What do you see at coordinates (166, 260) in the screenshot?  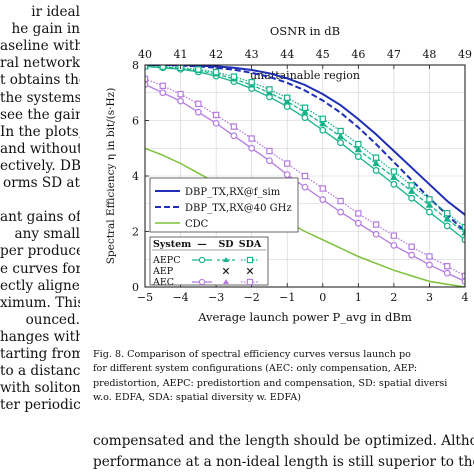 I see `legend-table-row-label: AEPC` at bounding box center [166, 260].